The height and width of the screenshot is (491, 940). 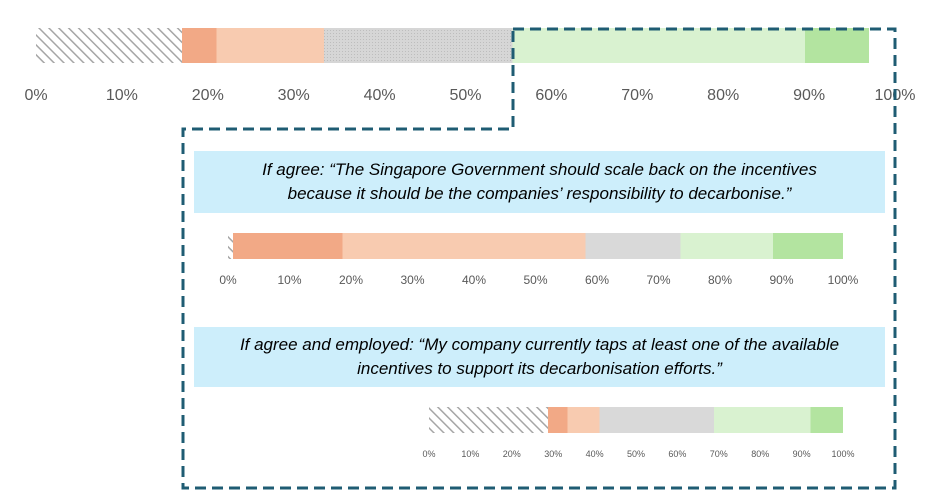 I want to click on chart-main-bar: 0% 10% 20% 30% 40% 50% 60% 70% 80% 90% 100%, so click(x=469, y=66).